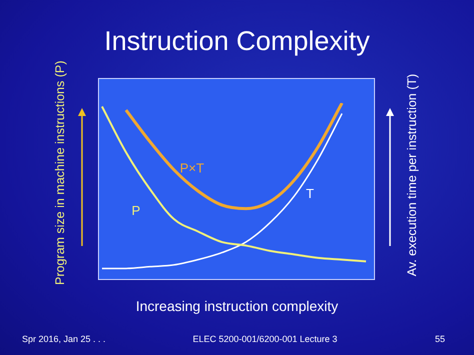 Image resolution: width=474 pixels, height=355 pixels. What do you see at coordinates (192, 168) in the screenshot?
I see `series-label: P×T` at bounding box center [192, 168].